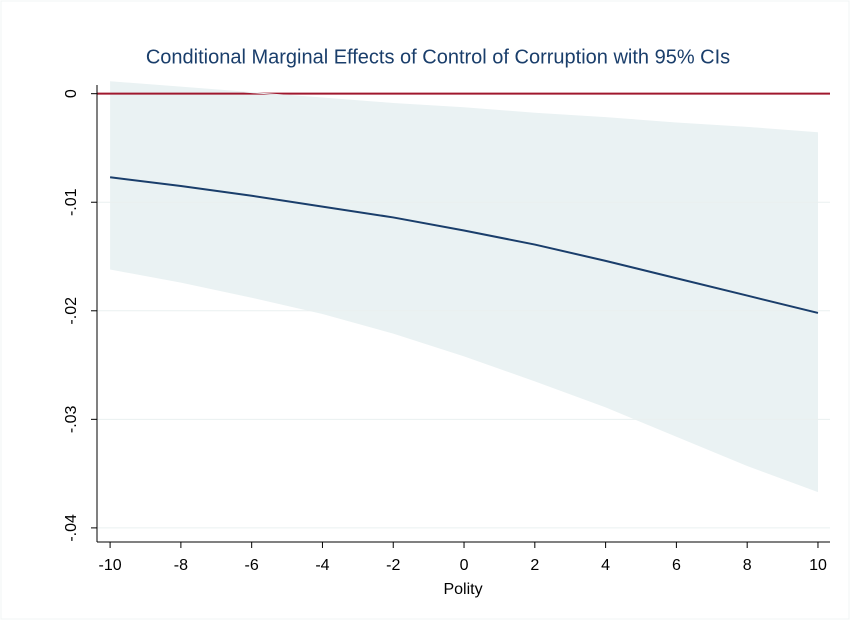 The width and height of the screenshot is (850, 620). What do you see at coordinates (322, 565) in the screenshot?
I see `x-tick-label: -4` at bounding box center [322, 565].